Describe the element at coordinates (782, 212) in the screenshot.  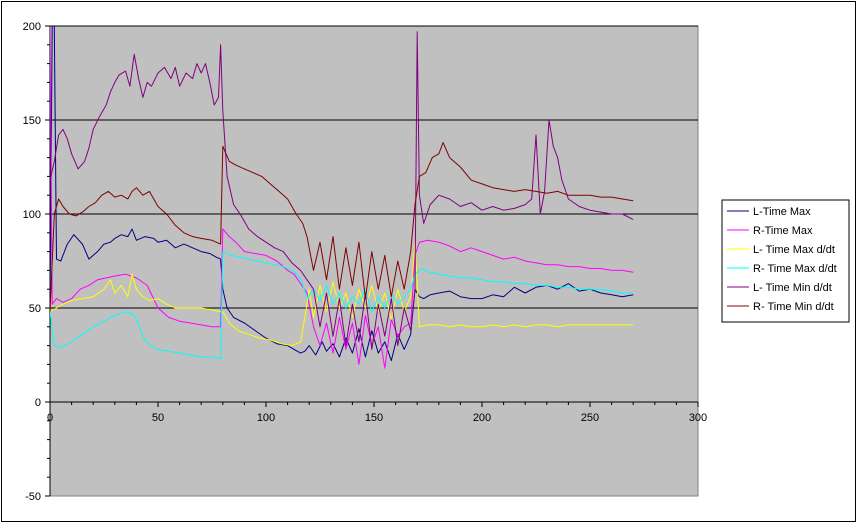
I see `legend-label: L-Time Max` at that location.